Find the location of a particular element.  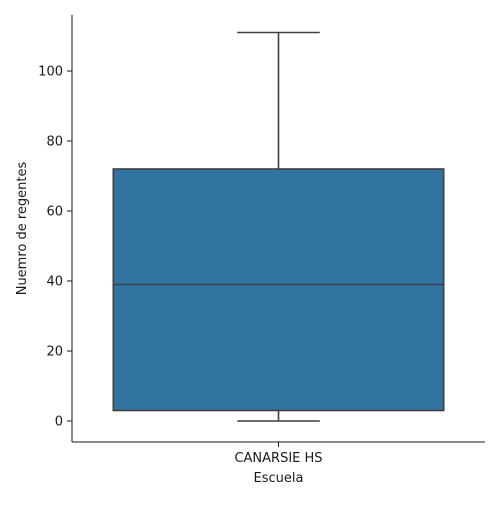

y-axis-title: Nuemro de regentes is located at coordinates (22, 228).